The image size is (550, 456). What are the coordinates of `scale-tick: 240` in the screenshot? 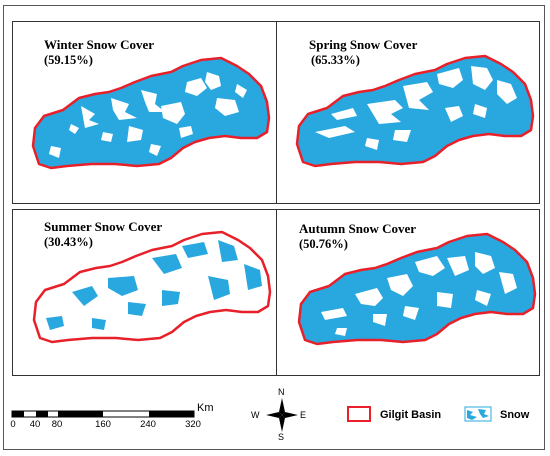 It's located at (148, 424).